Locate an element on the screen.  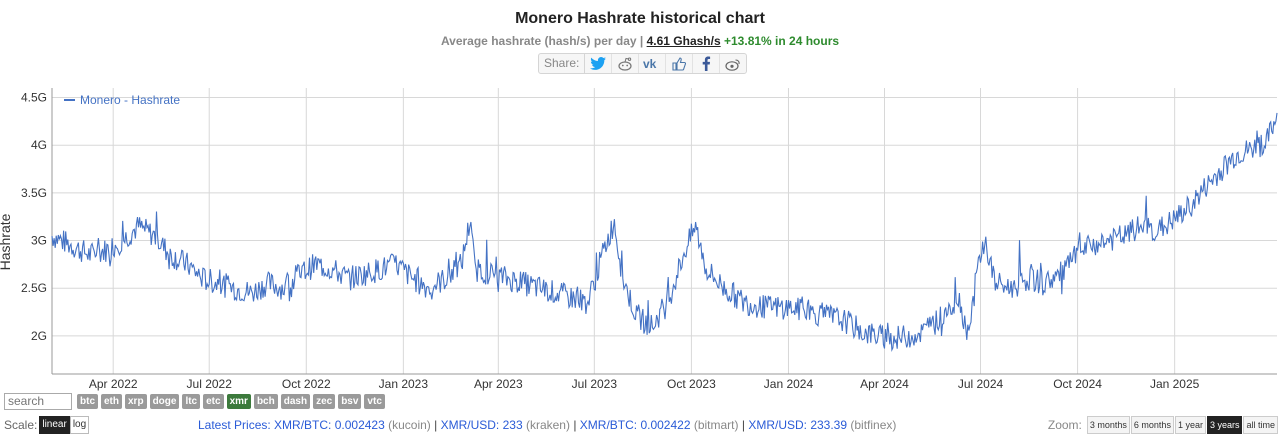
x-tick-label: Jul 2024 is located at coordinates (981, 384).